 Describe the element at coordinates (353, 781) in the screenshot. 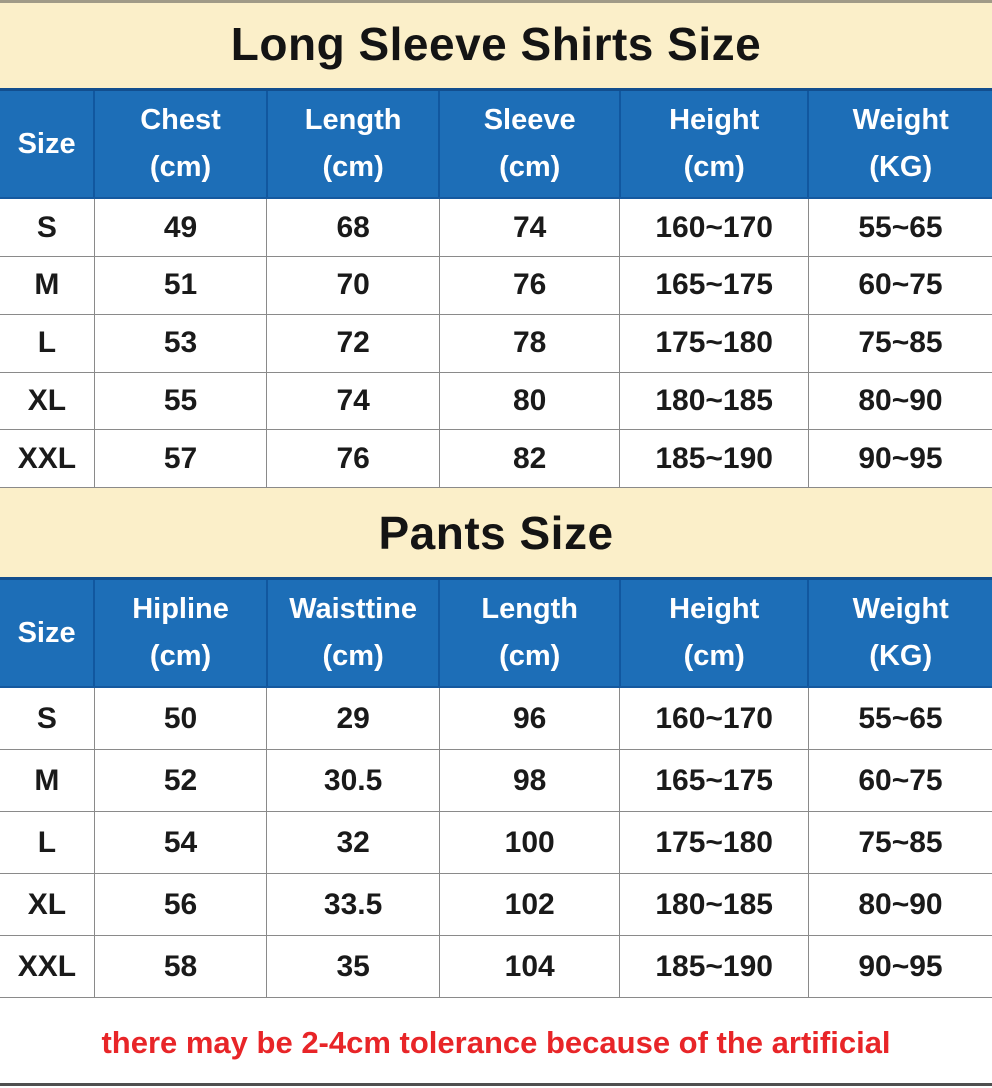

I see `table-cell: 30.5` at that location.